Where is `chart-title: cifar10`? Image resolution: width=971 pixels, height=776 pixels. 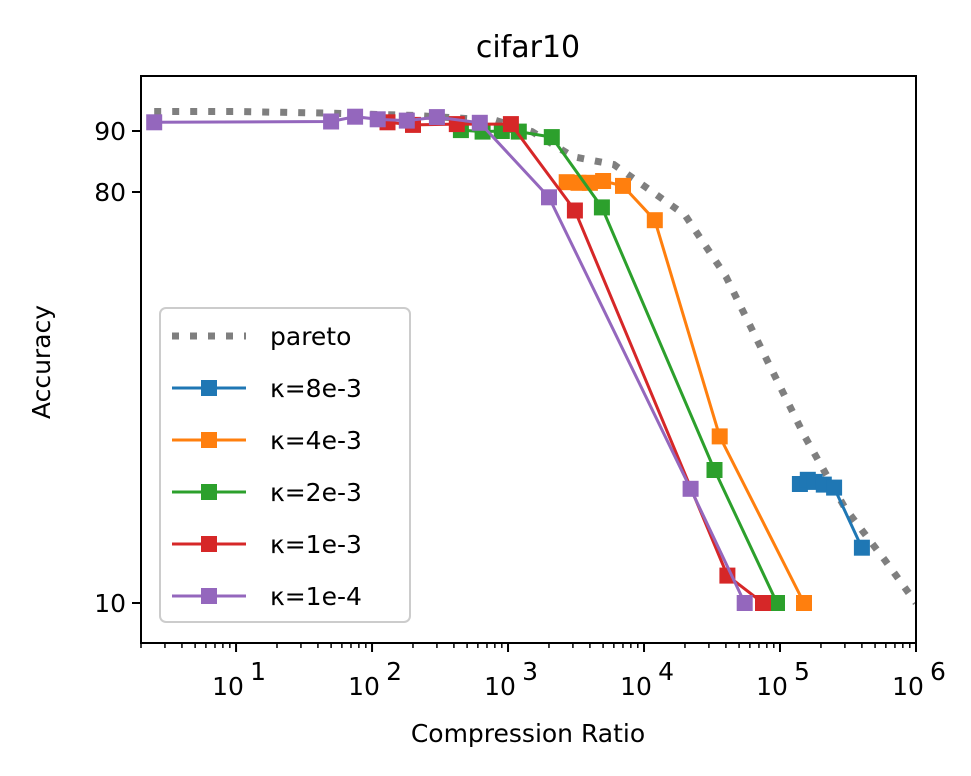
chart-title: cifar10 is located at coordinates (528, 47).